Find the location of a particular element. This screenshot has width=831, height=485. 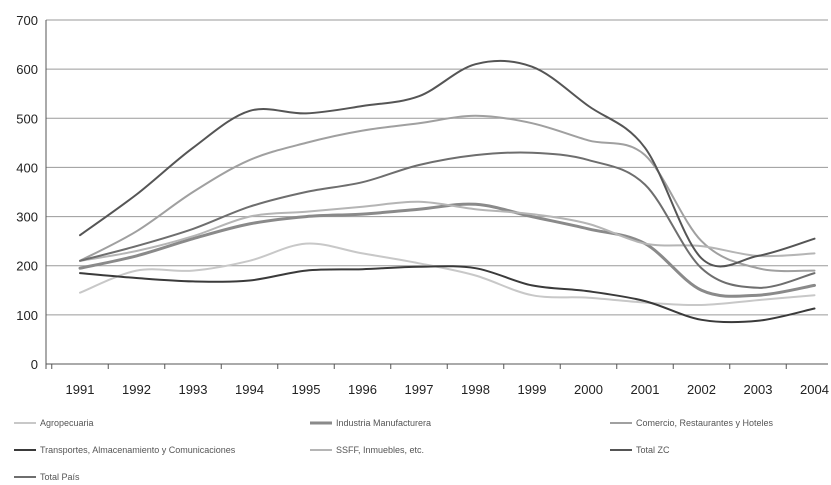

y-axis: 0 100 200 300 400 500 600 700 is located at coordinates (31, 192).